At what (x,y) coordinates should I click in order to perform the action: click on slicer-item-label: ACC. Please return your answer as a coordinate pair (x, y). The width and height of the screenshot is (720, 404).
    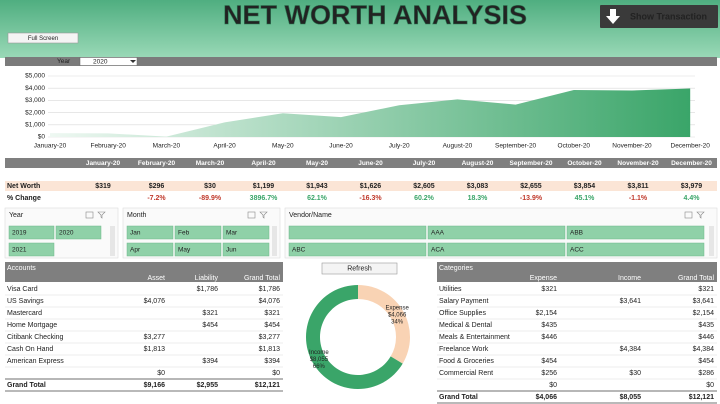
    Looking at the image, I should click on (577, 250).